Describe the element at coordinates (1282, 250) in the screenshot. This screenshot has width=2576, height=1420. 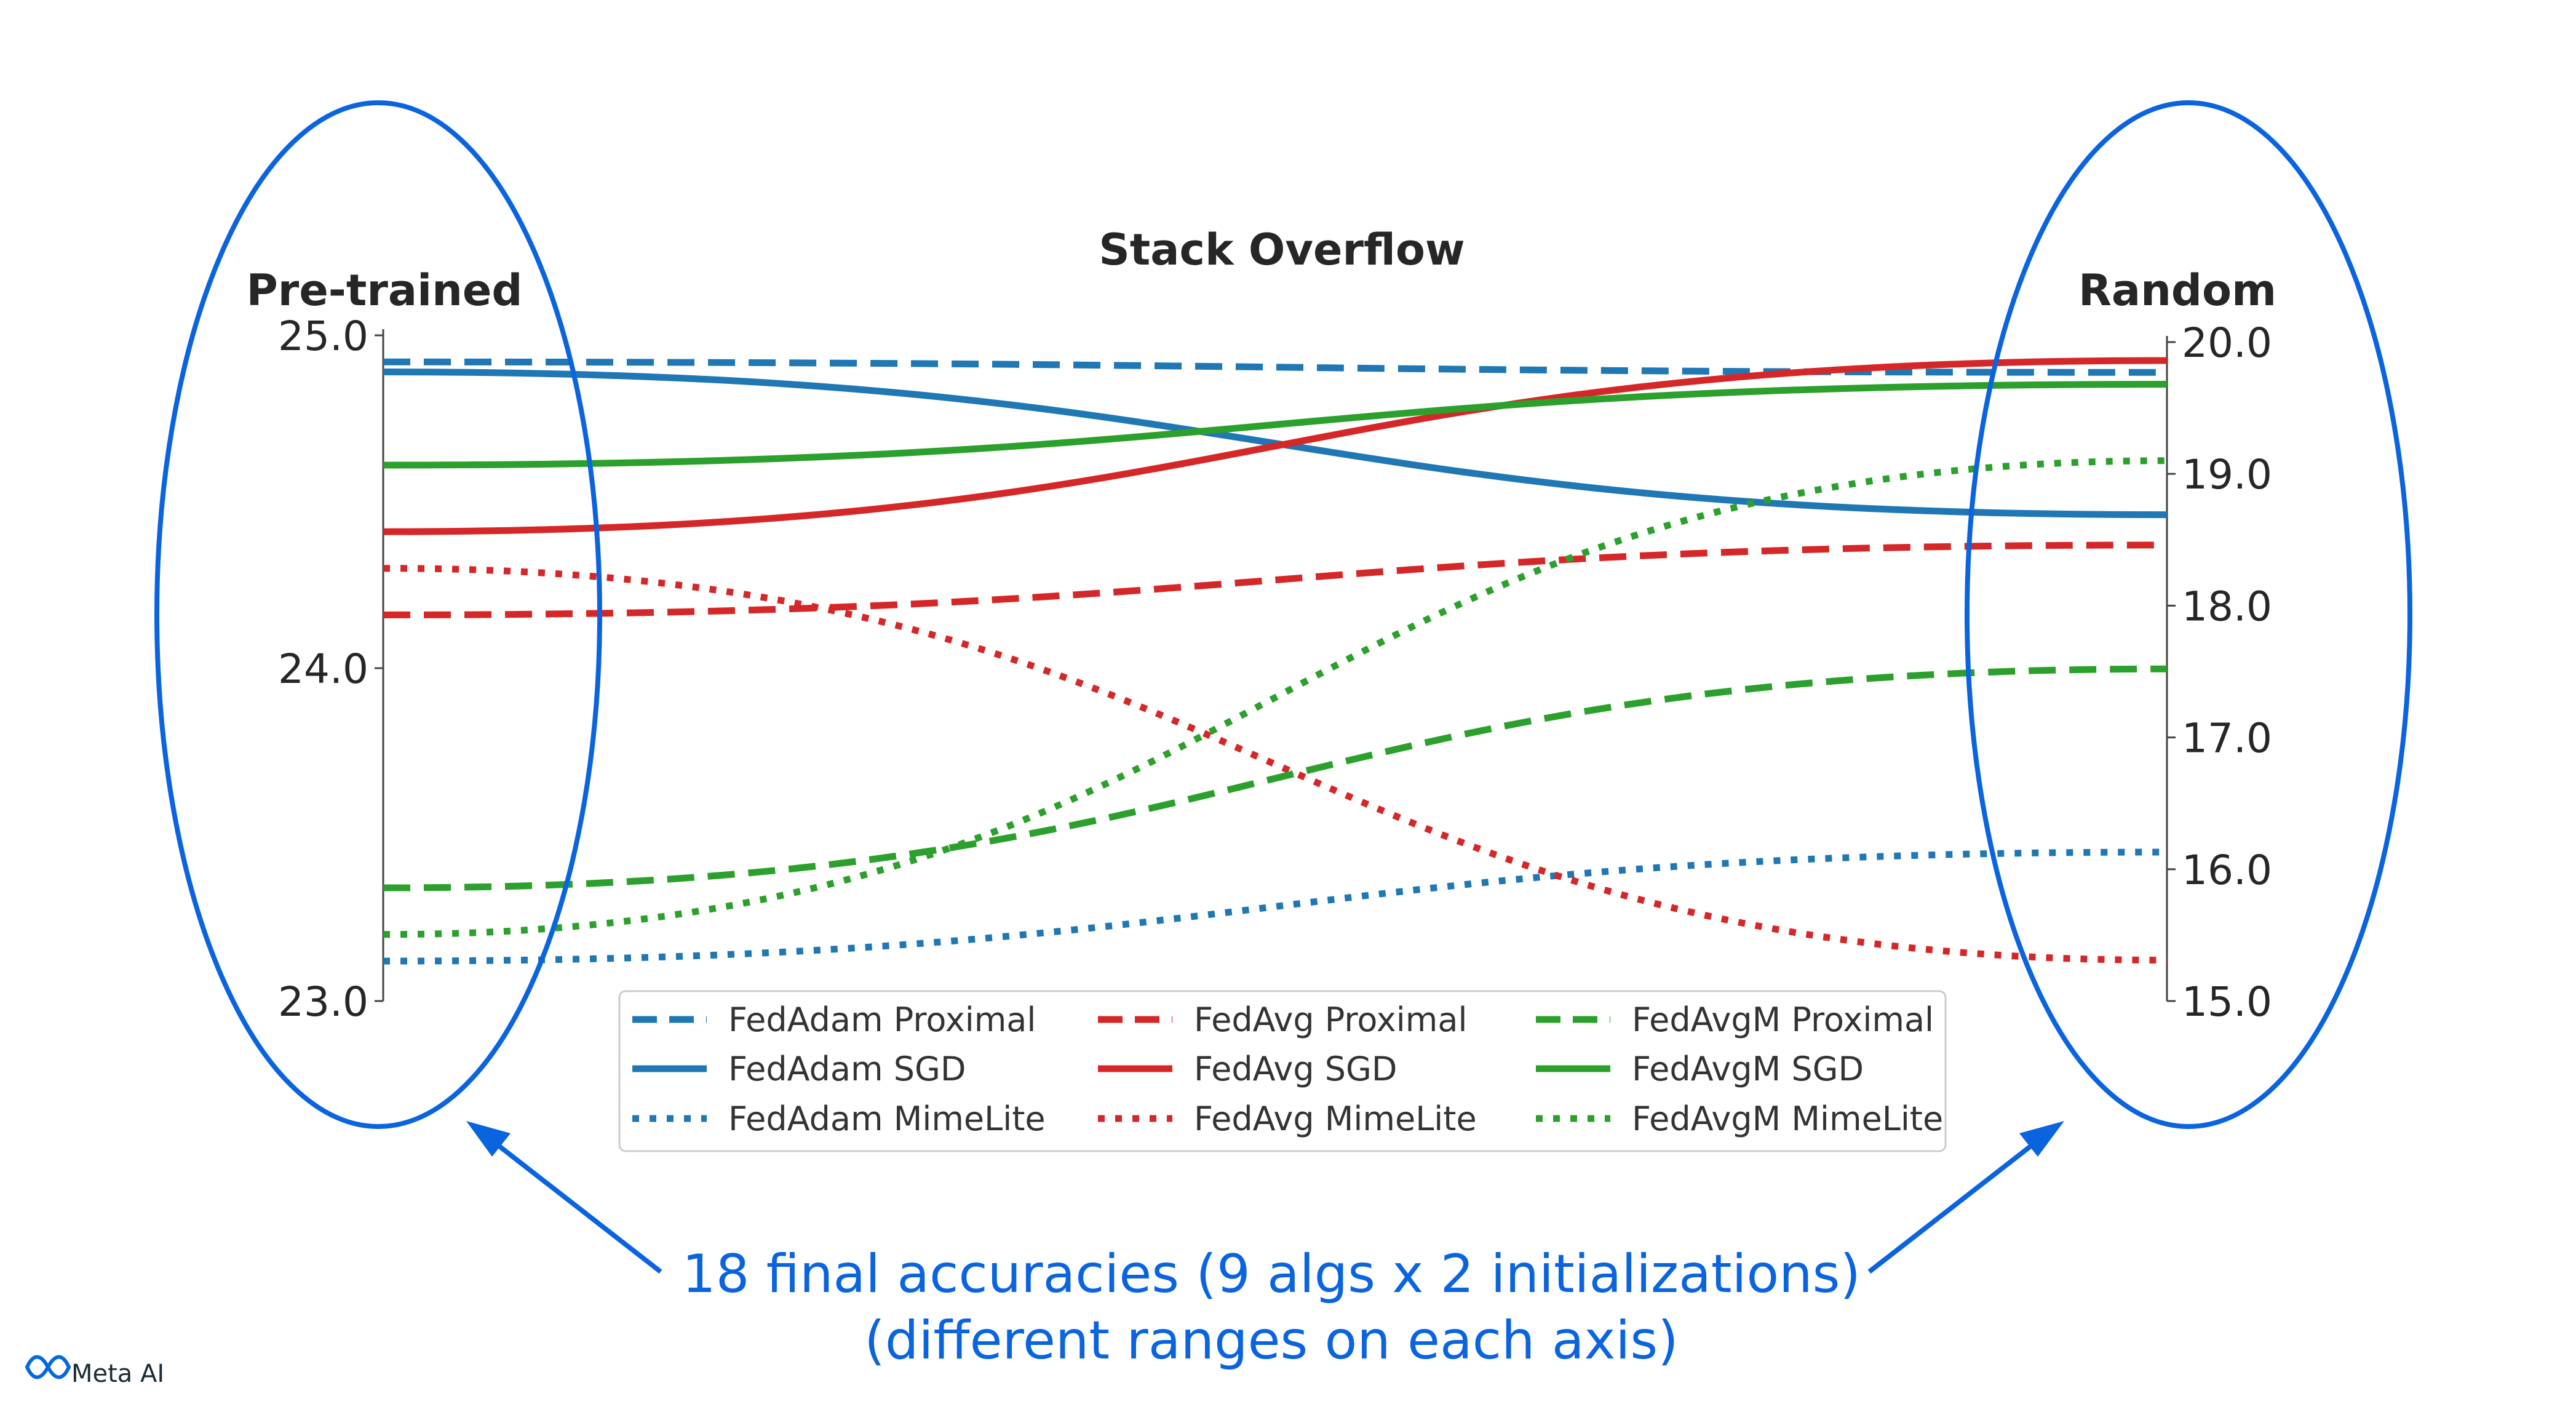
I see `chart-title: Stack Overflow` at that location.